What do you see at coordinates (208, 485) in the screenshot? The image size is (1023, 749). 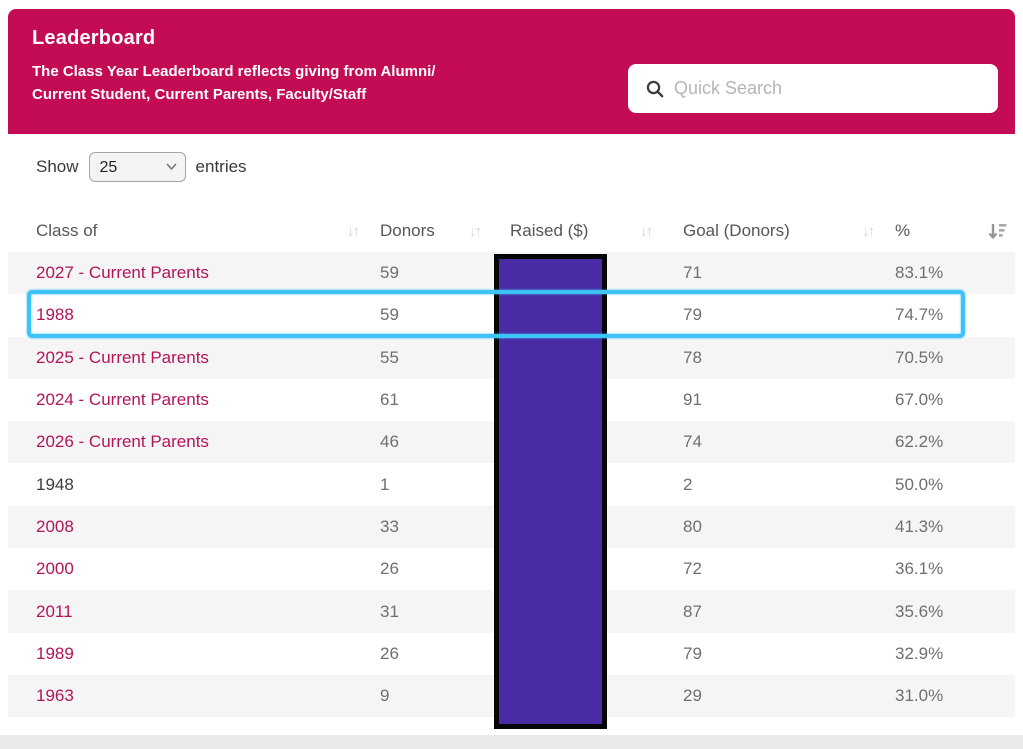 I see `class-of-cell: 1948` at bounding box center [208, 485].